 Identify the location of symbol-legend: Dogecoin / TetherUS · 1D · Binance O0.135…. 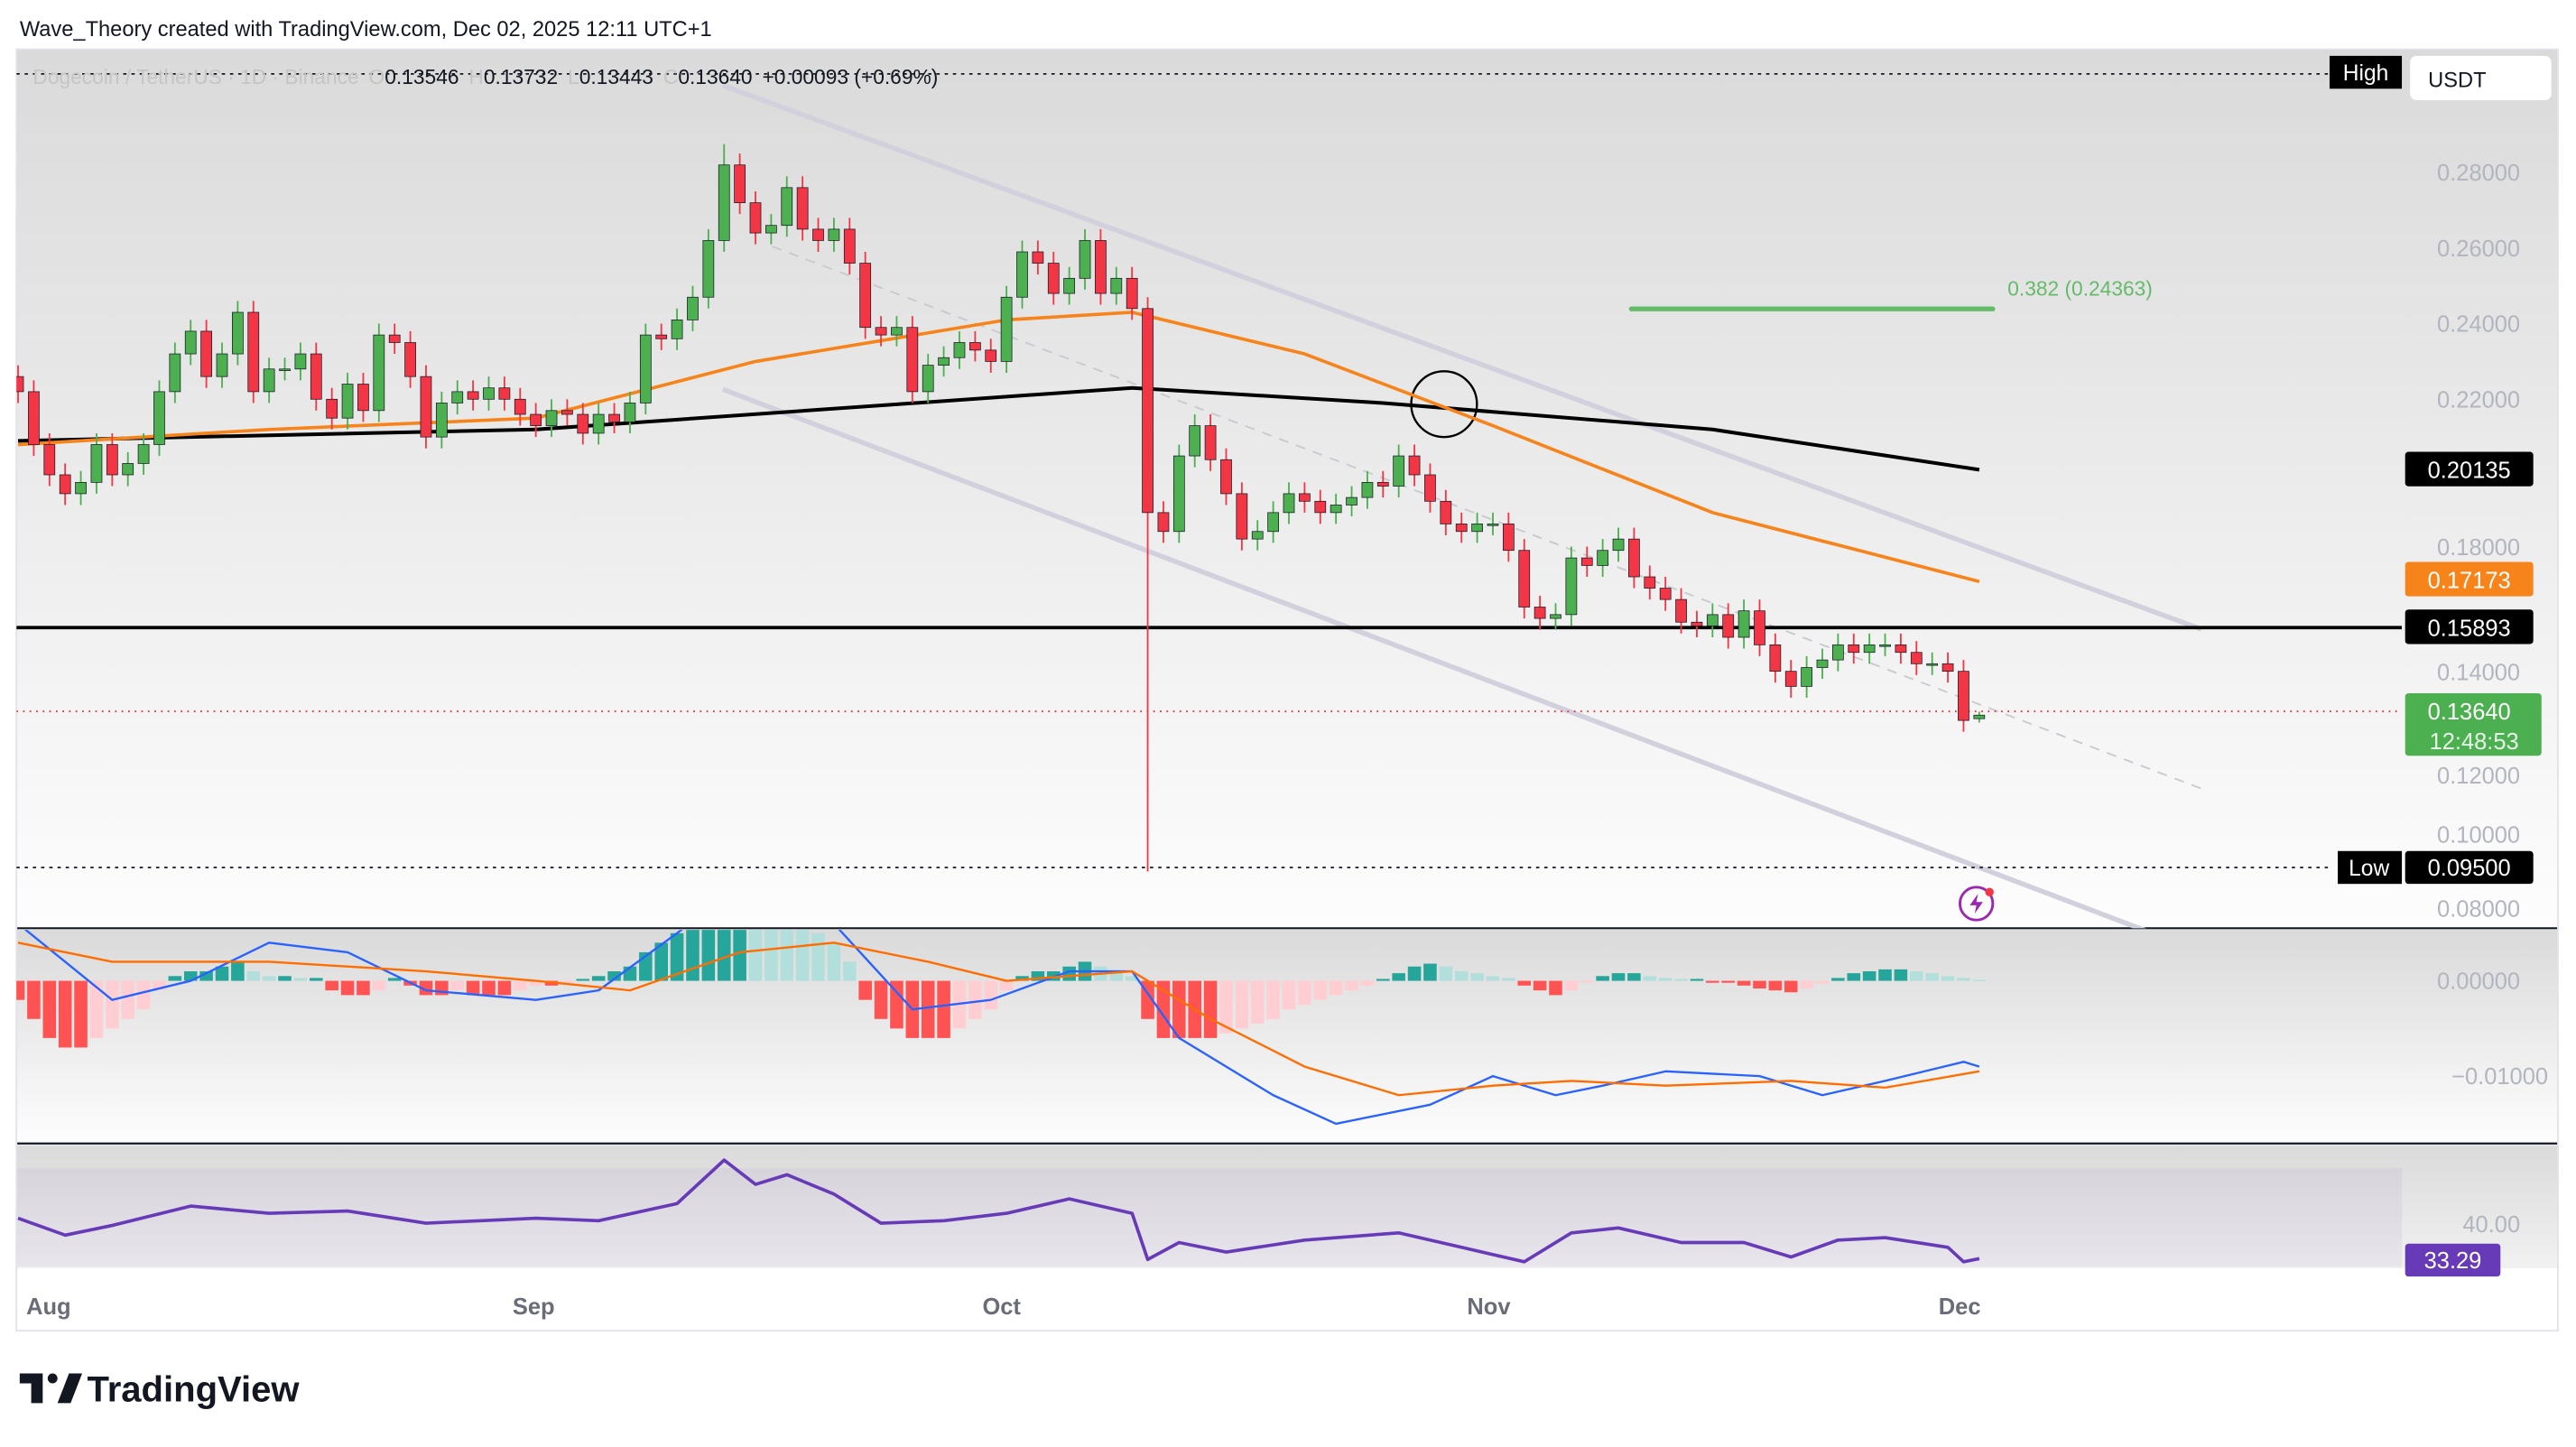
(485, 77).